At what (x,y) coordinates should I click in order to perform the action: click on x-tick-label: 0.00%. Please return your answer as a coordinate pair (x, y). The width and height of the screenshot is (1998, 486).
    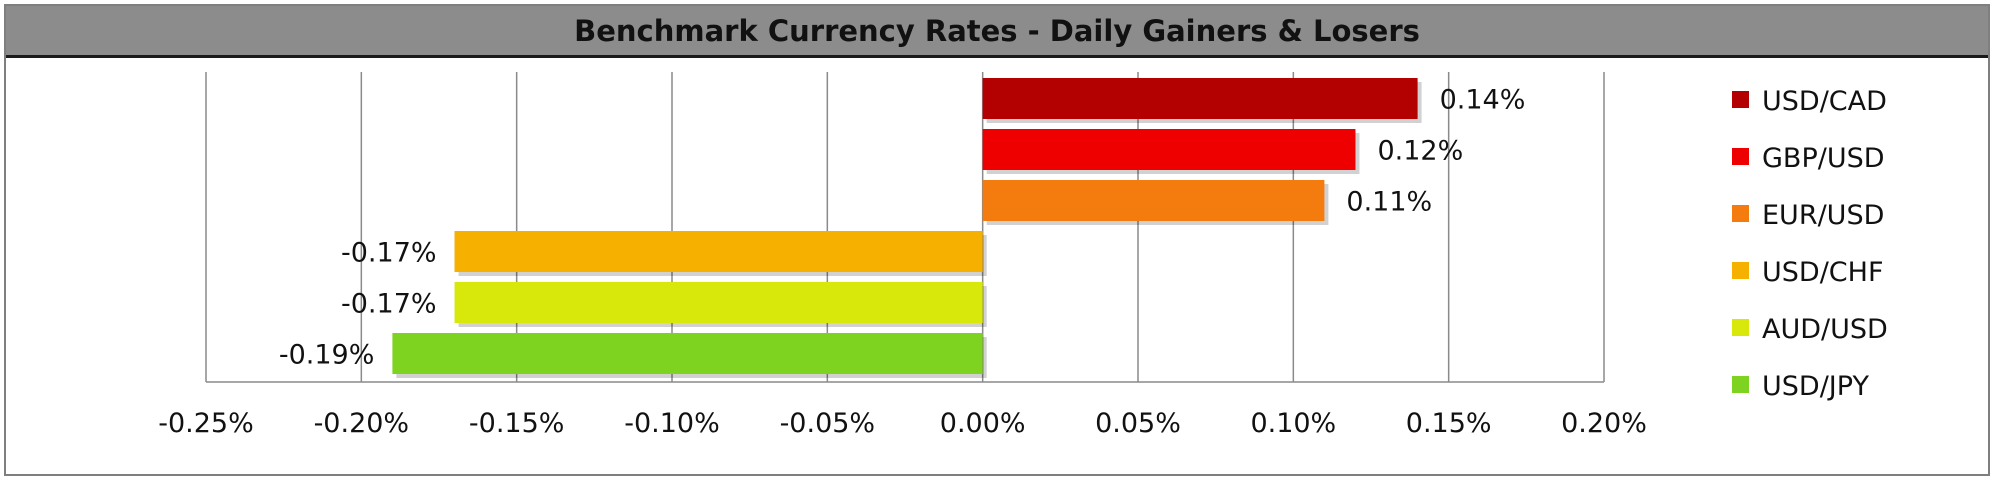
    Looking at the image, I should click on (983, 423).